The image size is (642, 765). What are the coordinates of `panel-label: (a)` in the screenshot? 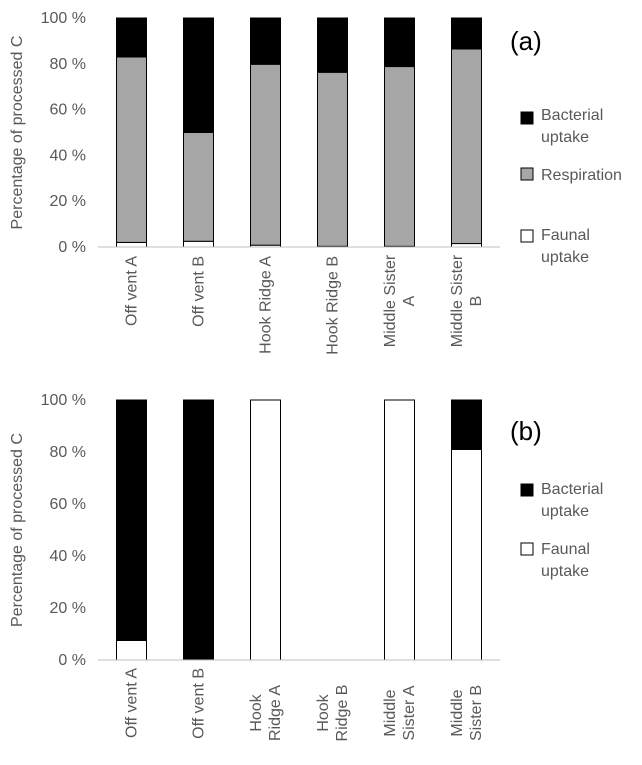 It's located at (526, 41).